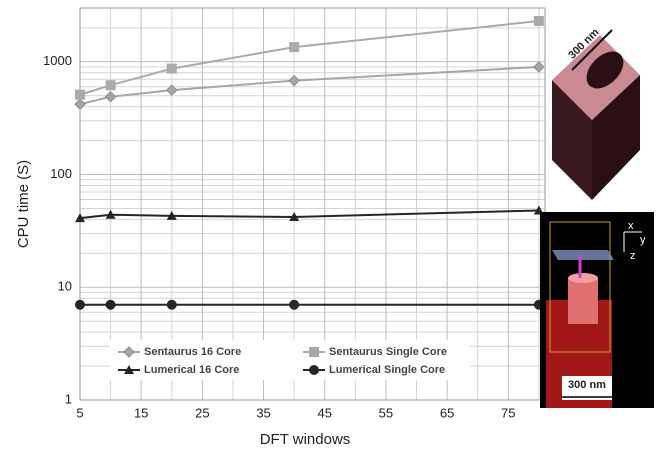  Describe the element at coordinates (79, 412) in the screenshot. I see `x-tick-label: 5` at that location.